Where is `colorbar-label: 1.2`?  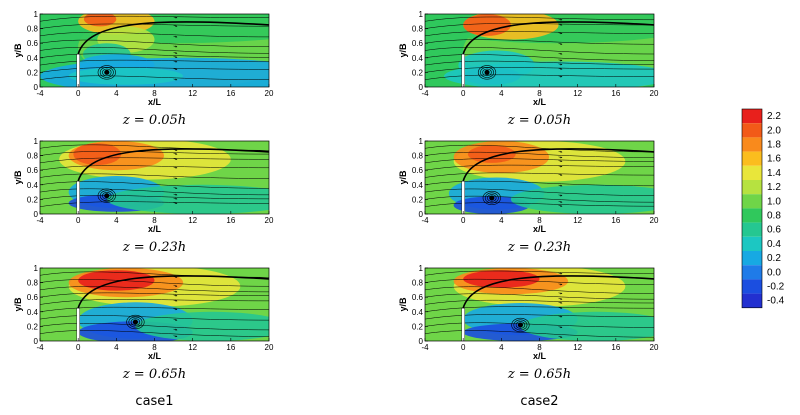 colorbar-label: 1.2 is located at coordinates (774, 187).